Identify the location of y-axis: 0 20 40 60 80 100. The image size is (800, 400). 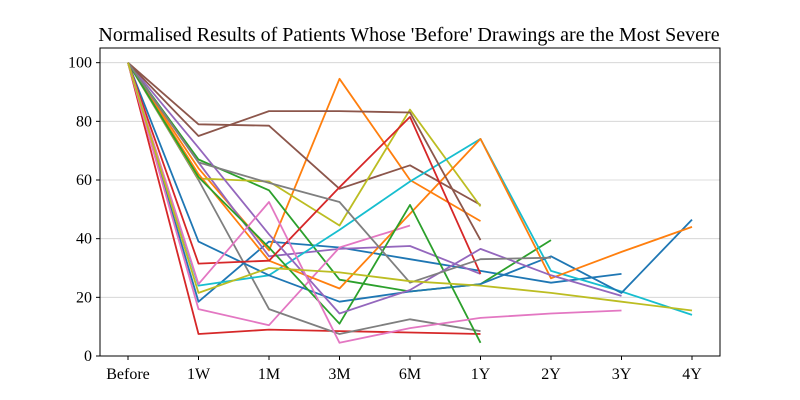
(84, 210).